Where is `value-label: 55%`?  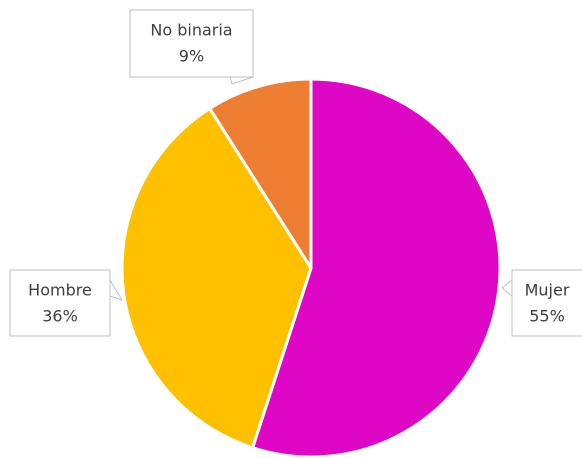
value-label: 55% is located at coordinates (547, 316).